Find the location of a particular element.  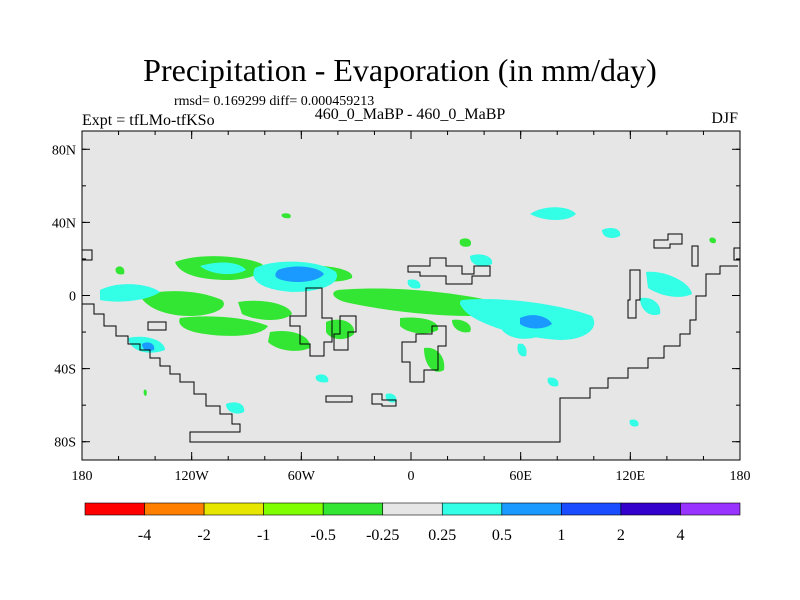

colorbar-level-label: 0.5 is located at coordinates (502, 535).